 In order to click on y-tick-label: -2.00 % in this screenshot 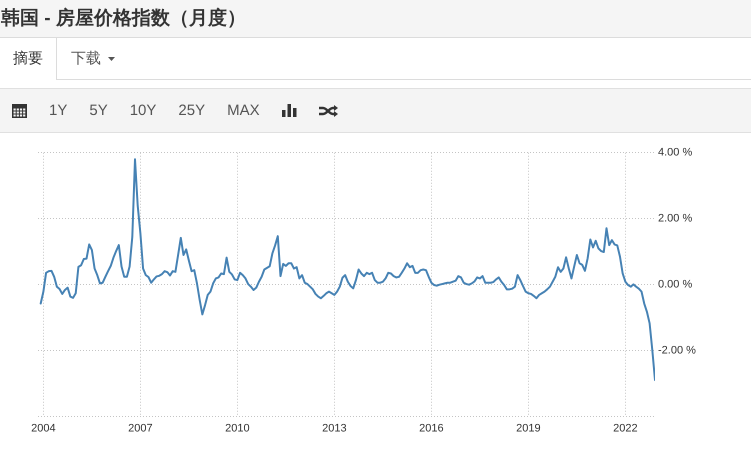, I will do `click(677, 350)`.